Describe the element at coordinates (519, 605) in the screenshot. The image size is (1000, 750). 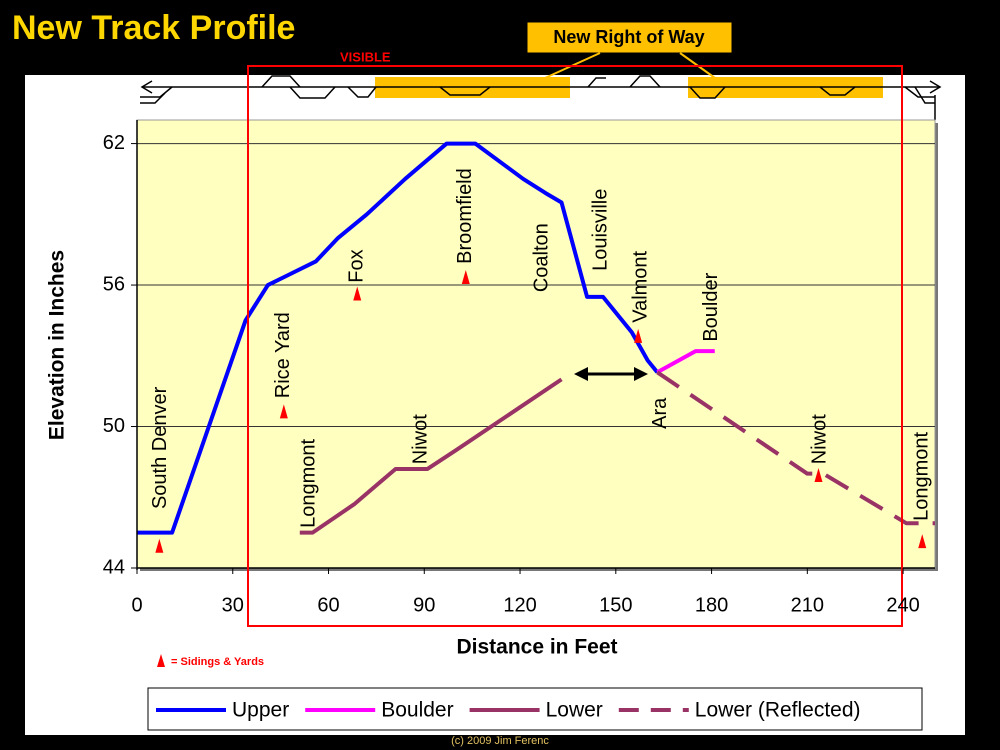
I see `x-tick-label: 120` at that location.